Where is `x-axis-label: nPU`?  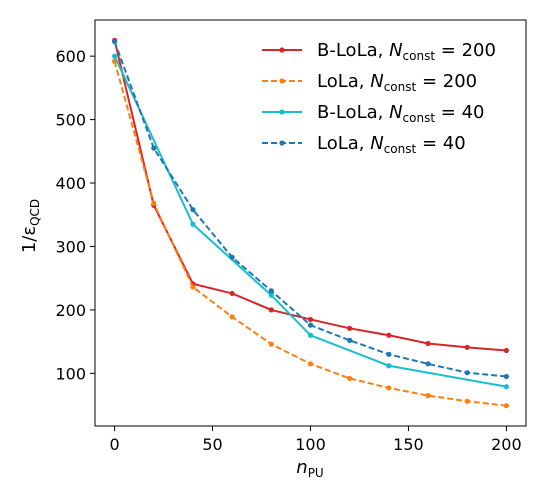
x-axis-label: nPU is located at coordinates (309, 468).